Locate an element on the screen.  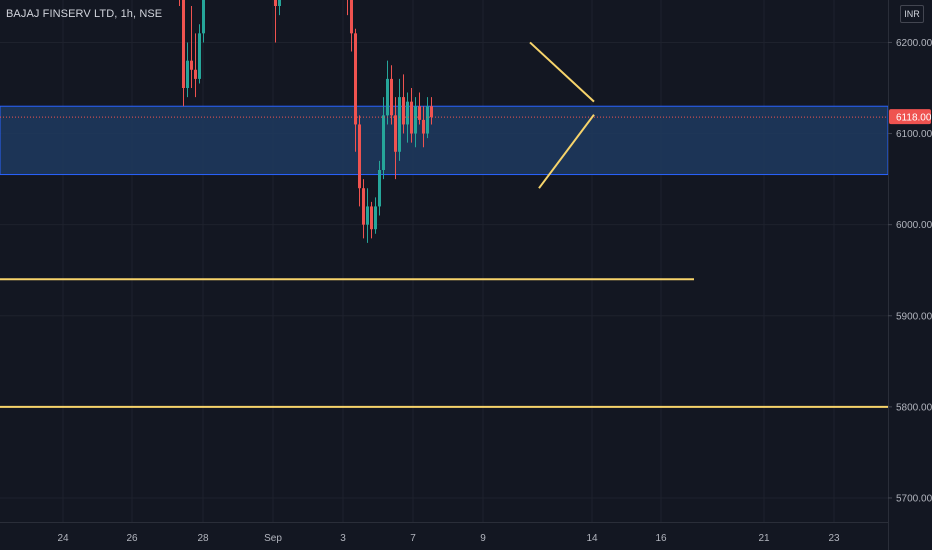
support-zone is located at coordinates (444, 140).